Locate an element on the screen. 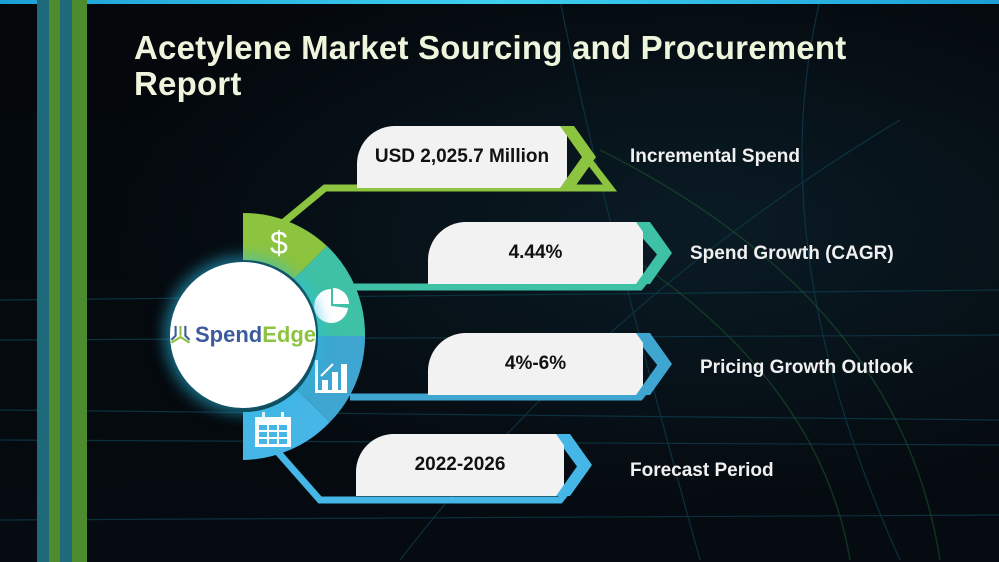 This screenshot has height=562, width=999. chevron-green is located at coordinates (578, 157).